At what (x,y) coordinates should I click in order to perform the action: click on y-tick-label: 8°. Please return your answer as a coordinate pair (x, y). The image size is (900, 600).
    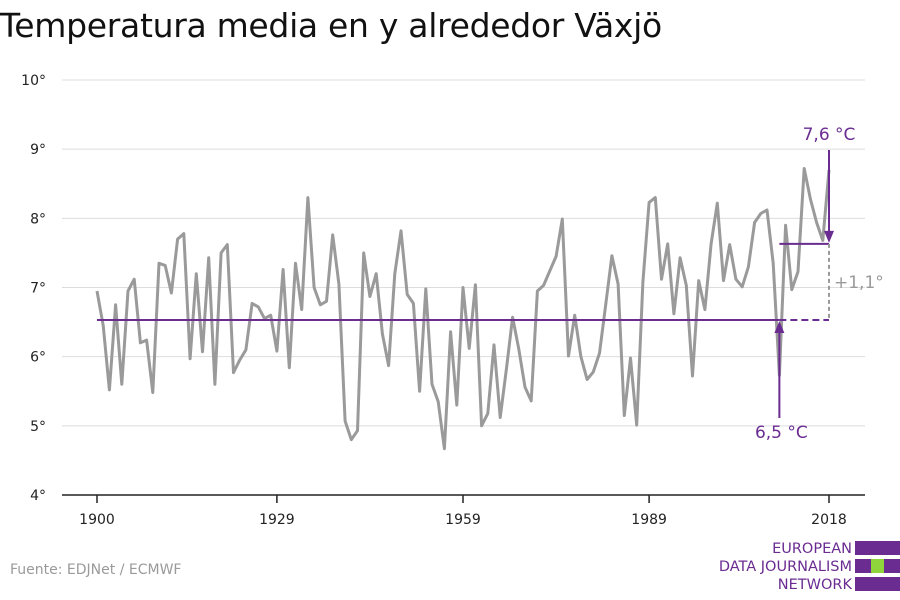
    Looking at the image, I should click on (38, 219).